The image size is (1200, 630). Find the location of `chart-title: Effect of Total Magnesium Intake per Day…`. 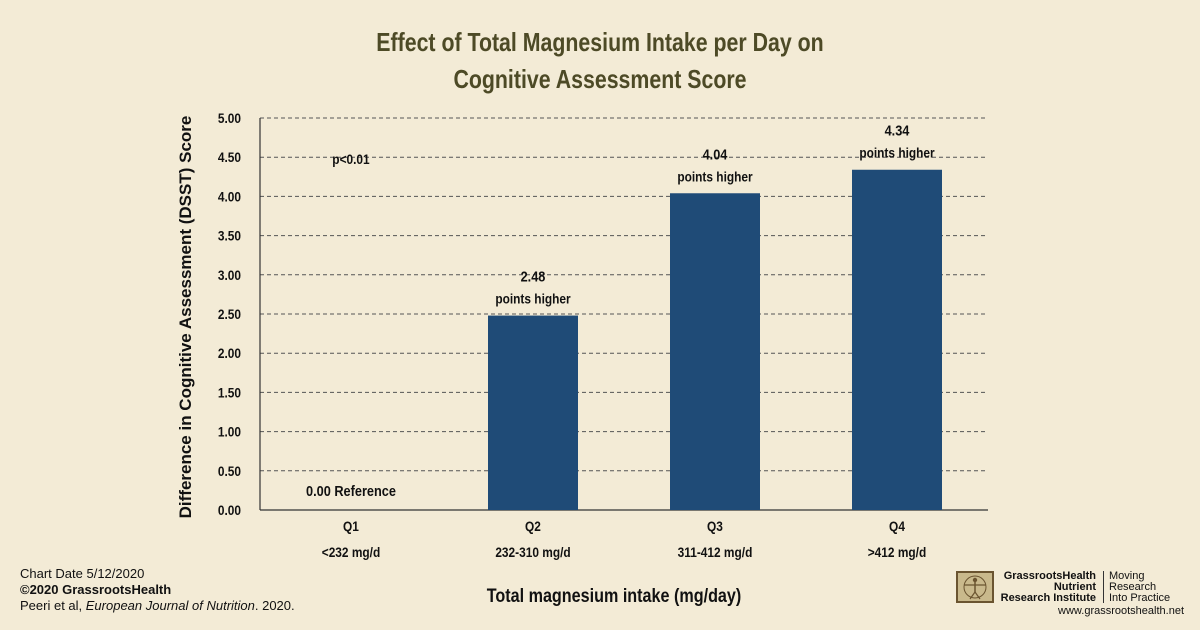

chart-title: Effect of Total Magnesium Intake per Day… is located at coordinates (600, 61).